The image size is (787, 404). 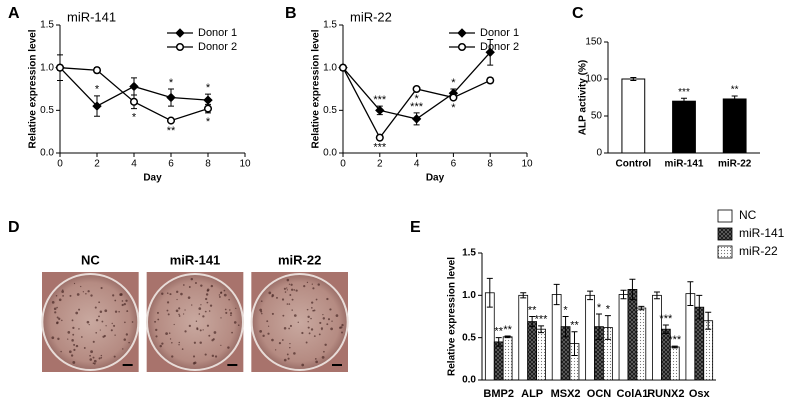 I want to click on x-tick-label: Osx, so click(x=700, y=394).